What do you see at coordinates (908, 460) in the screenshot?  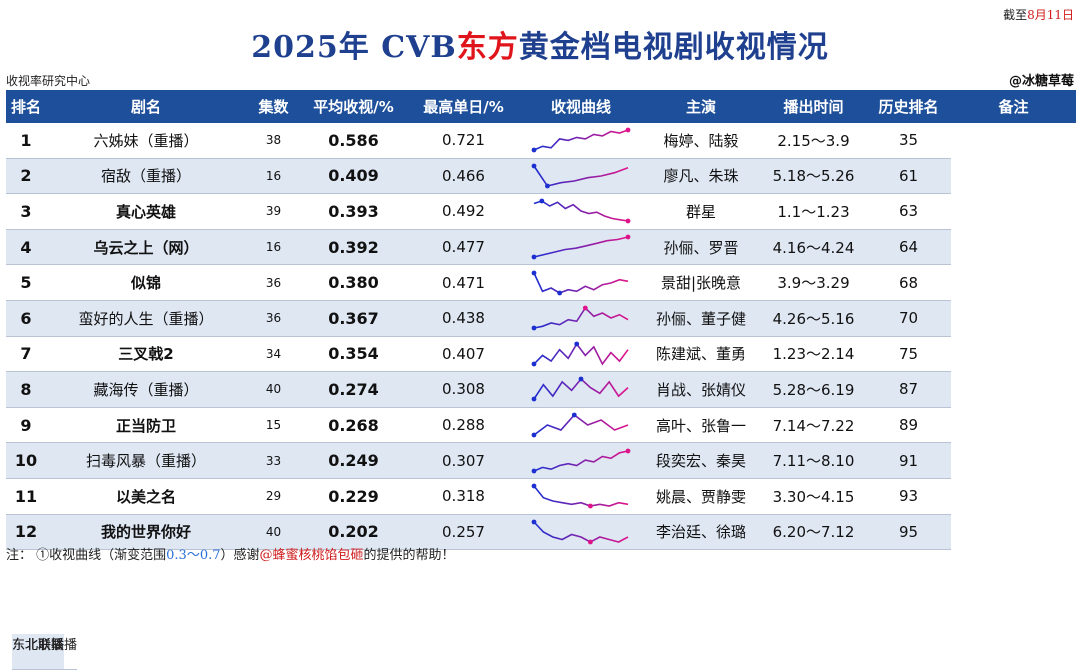 I see `cell-hist: 91` at bounding box center [908, 460].